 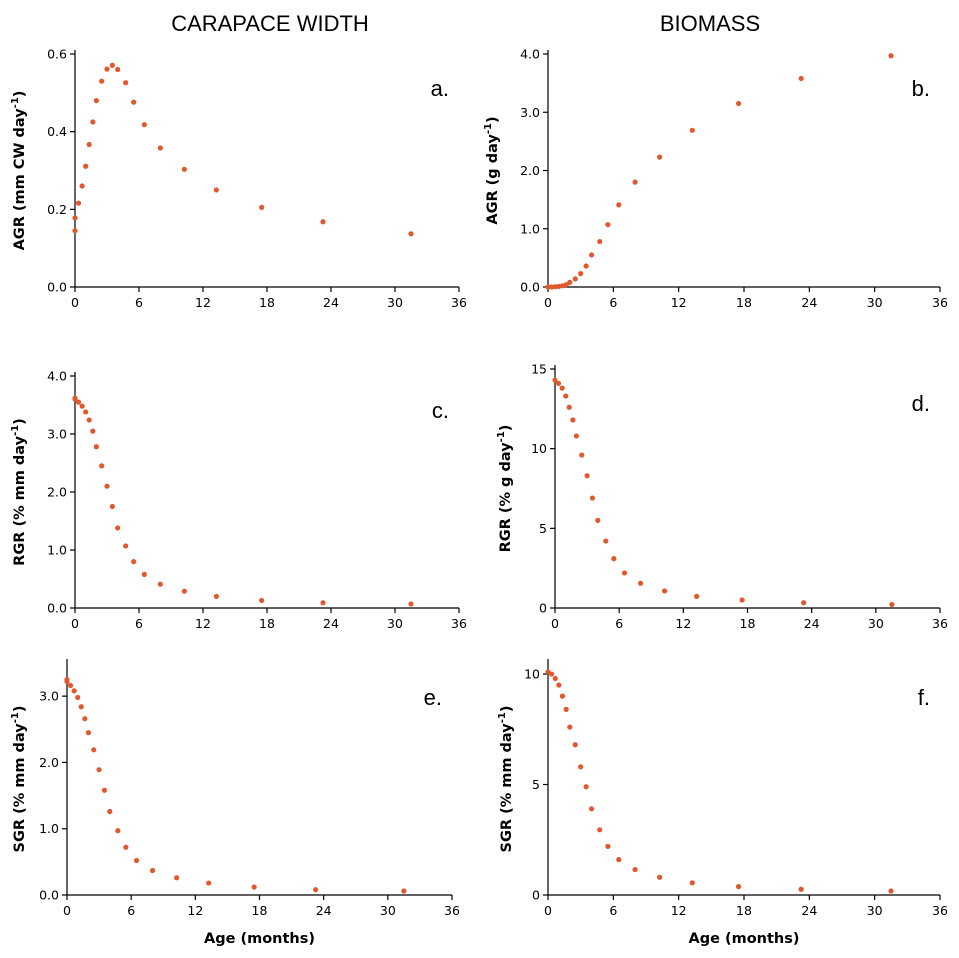 I want to click on y-axis-label-text: AGR (mm CW day, so click(x=20, y=179).